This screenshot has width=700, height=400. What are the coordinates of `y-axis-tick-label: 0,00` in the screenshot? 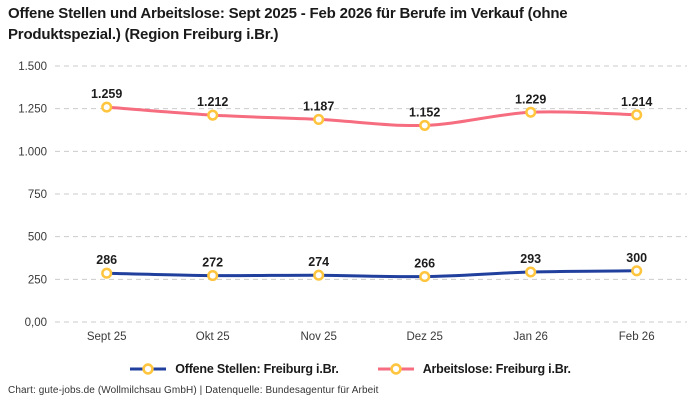 It's located at (36, 323).